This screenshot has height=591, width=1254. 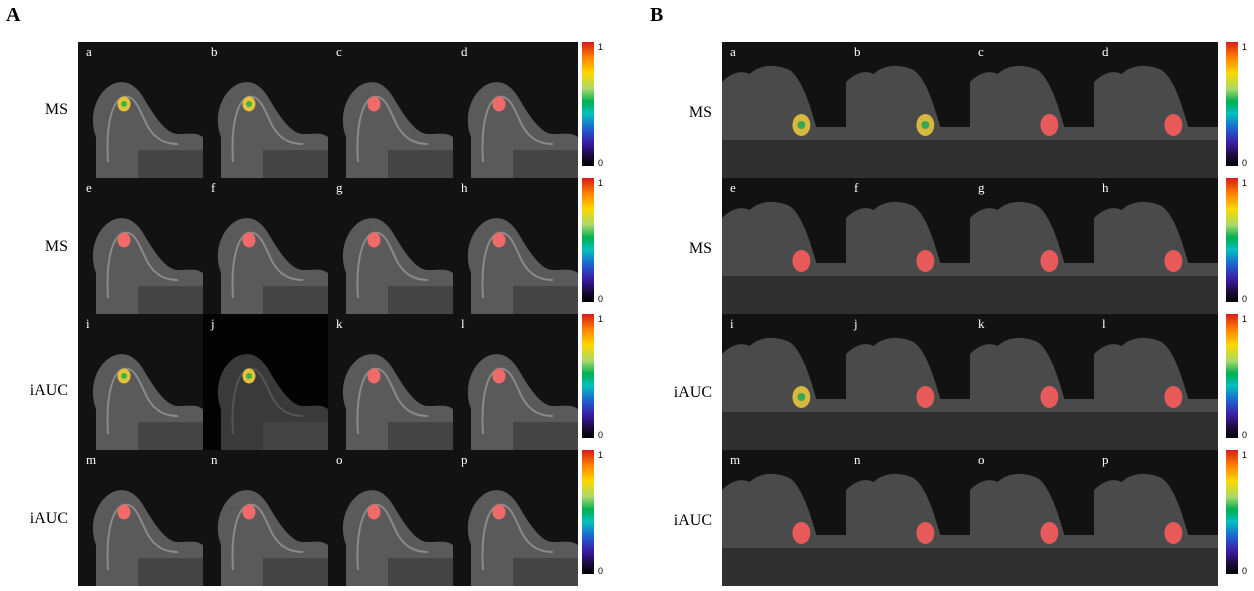 What do you see at coordinates (700, 248) in the screenshot?
I see `panel-b-row-label: MS` at bounding box center [700, 248].